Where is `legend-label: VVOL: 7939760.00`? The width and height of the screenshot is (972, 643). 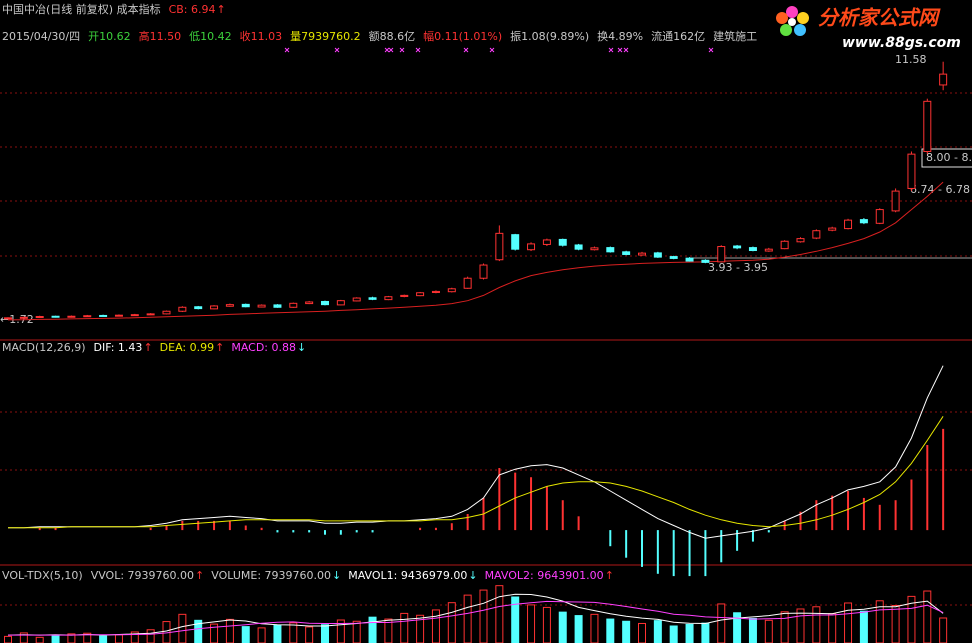 legend-label: VVOL: 7939760.00 is located at coordinates (142, 575).